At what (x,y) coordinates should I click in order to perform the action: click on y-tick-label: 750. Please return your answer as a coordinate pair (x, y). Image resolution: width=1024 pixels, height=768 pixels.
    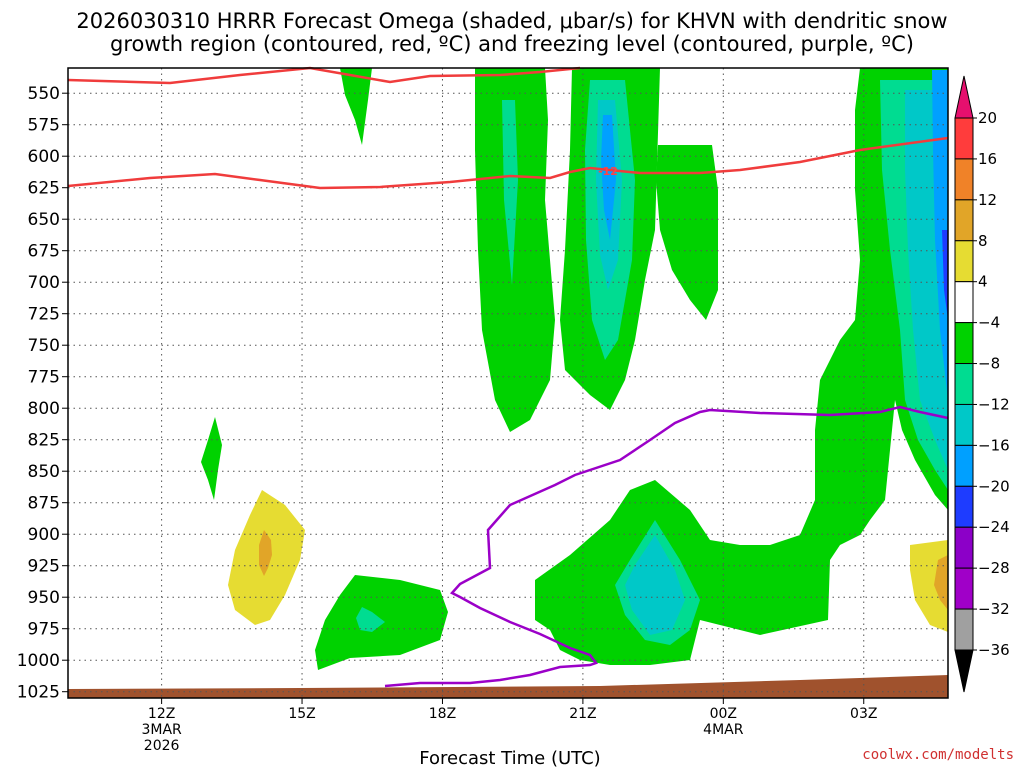
    Looking at the image, I should click on (44, 346).